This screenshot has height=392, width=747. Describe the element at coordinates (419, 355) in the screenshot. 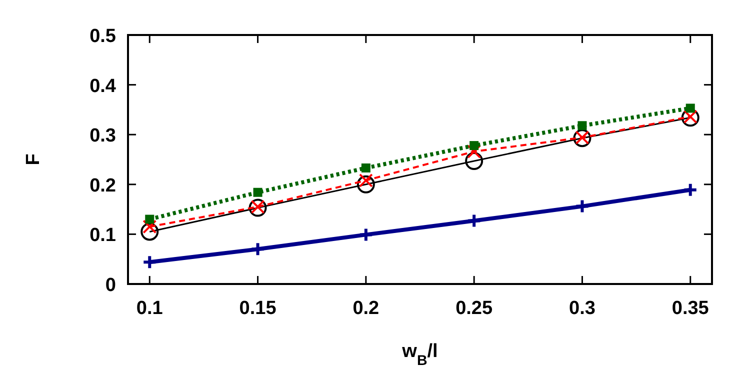

I see `x-axis-title: w$_{B}$/l` at that location.